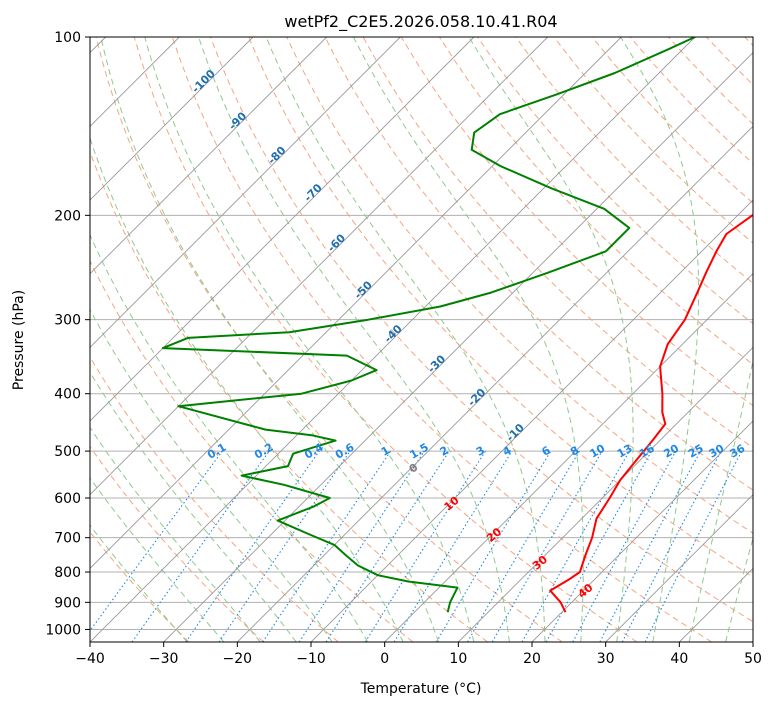  I want to click on y-tick-label: 600, so click(67, 499).